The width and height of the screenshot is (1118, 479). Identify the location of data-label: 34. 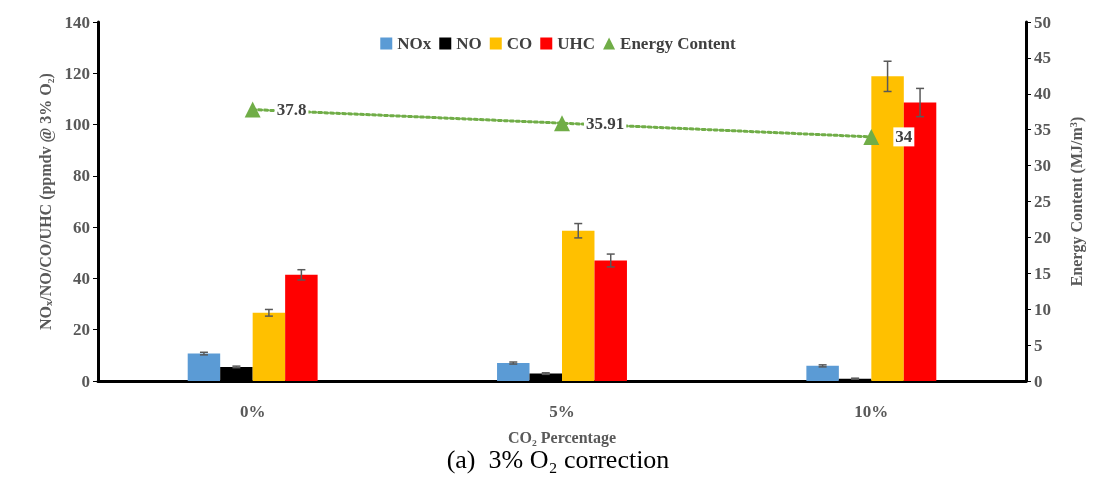
(904, 137).